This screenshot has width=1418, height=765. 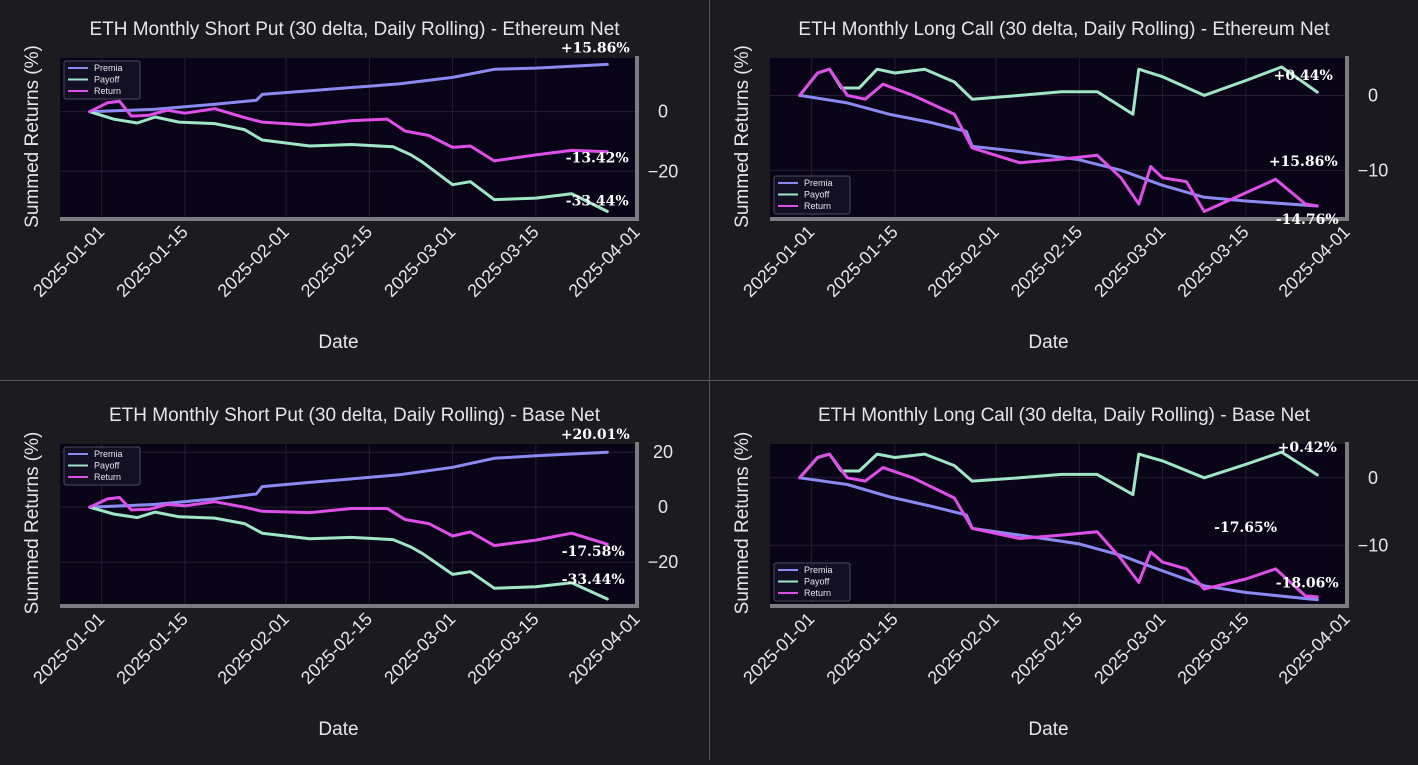 What do you see at coordinates (663, 562) in the screenshot?
I see `chart-3-y-tick-label-2: −20` at bounding box center [663, 562].